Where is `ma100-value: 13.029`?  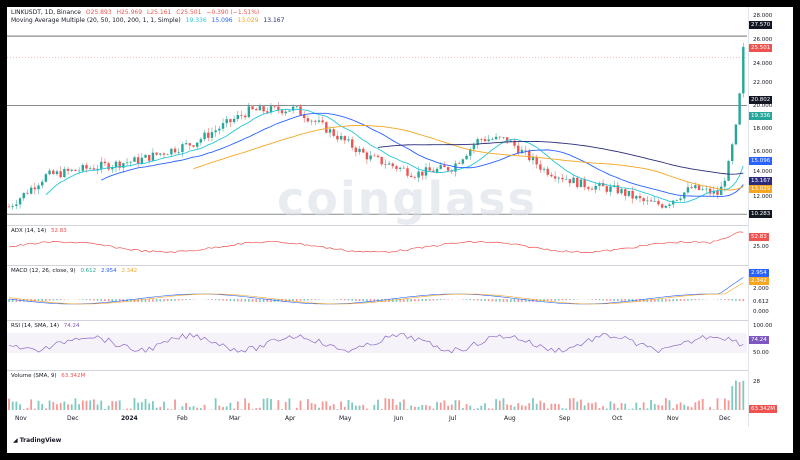
ma100-value: 13.029 is located at coordinates (248, 20).